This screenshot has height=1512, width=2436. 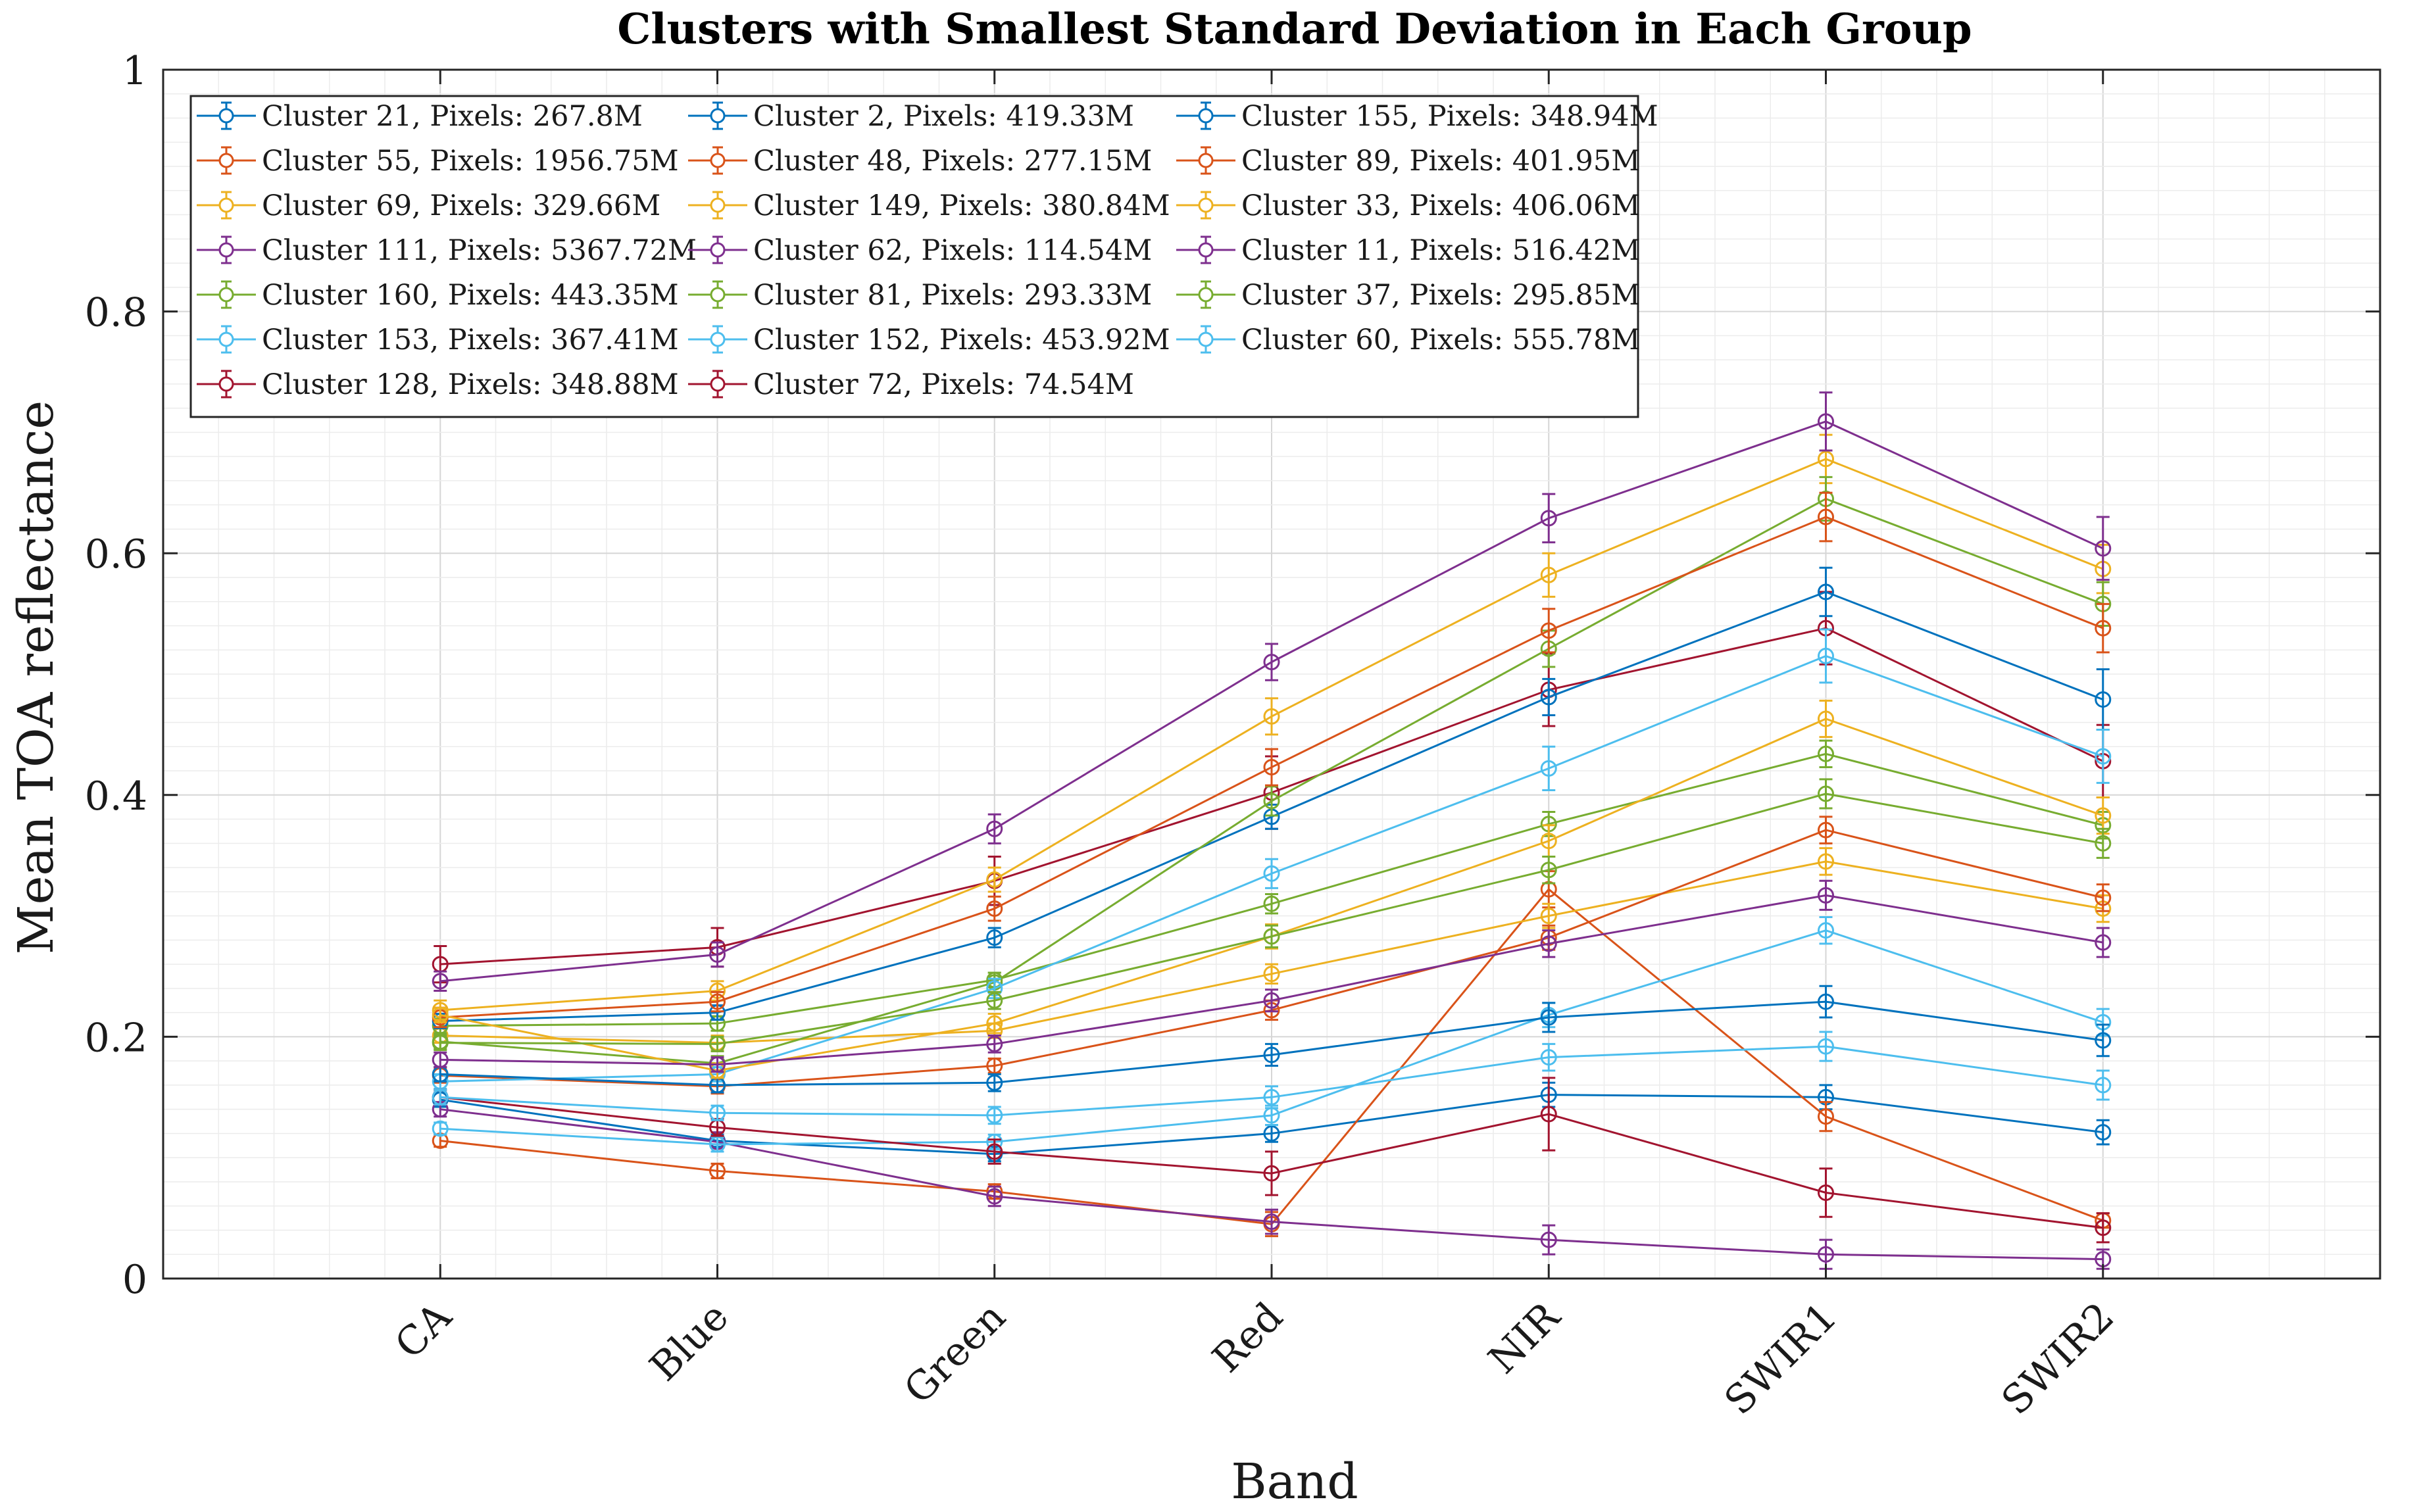 I want to click on legend-entry: Cluster 89, Pixels: 401.95M, so click(x=1408, y=161).